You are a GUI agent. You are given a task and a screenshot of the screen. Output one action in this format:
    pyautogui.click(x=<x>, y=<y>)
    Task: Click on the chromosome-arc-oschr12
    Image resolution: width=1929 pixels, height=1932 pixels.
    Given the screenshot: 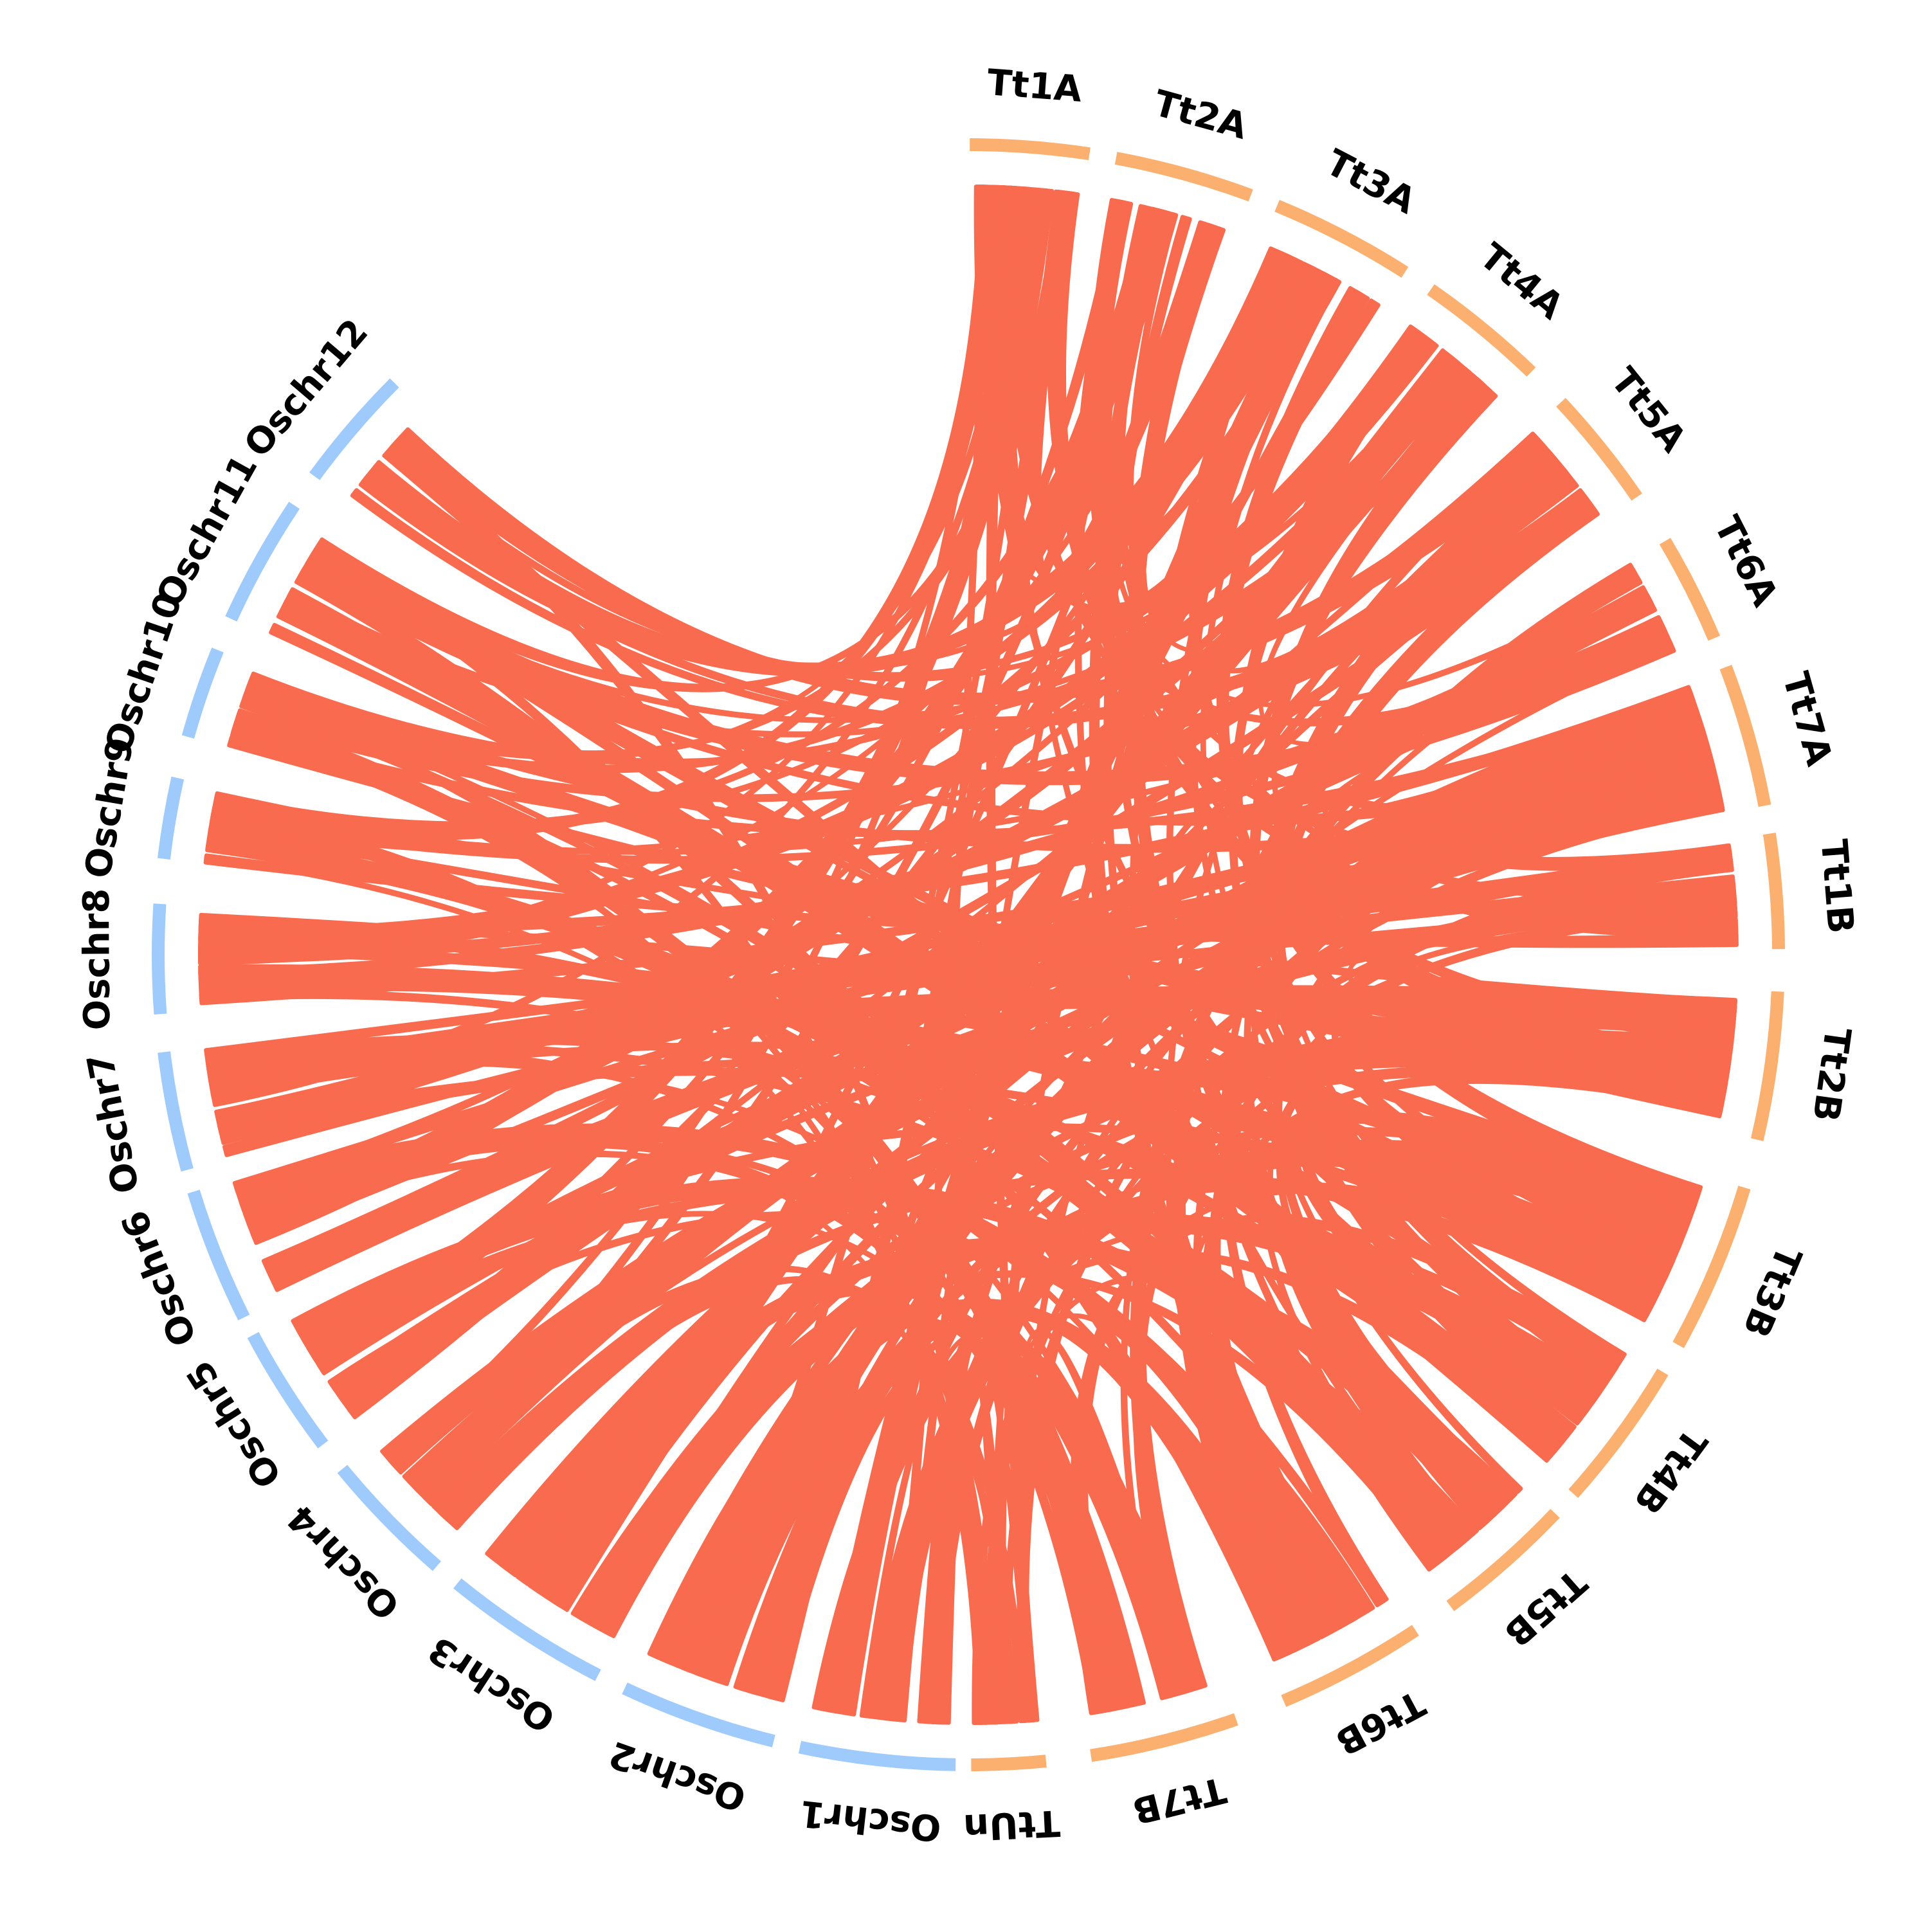 What is the action you would take?
    pyautogui.click(x=354, y=429)
    